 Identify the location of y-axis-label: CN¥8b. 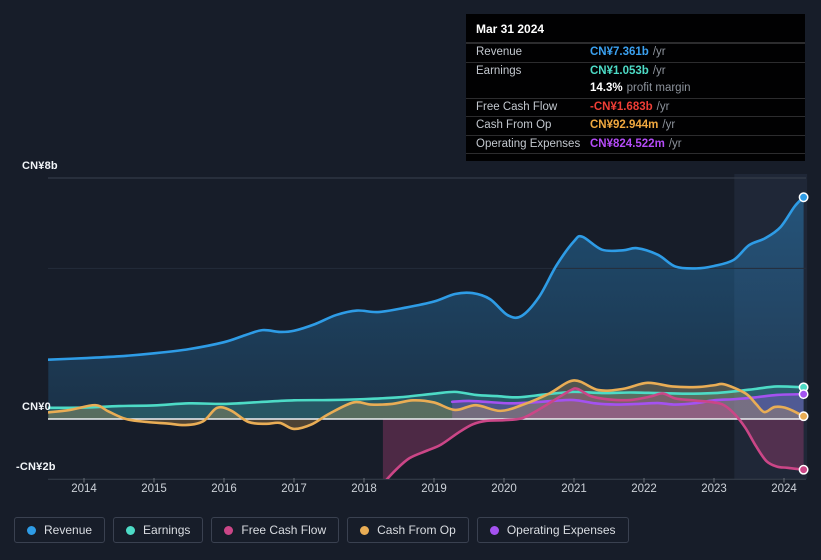
(40, 166).